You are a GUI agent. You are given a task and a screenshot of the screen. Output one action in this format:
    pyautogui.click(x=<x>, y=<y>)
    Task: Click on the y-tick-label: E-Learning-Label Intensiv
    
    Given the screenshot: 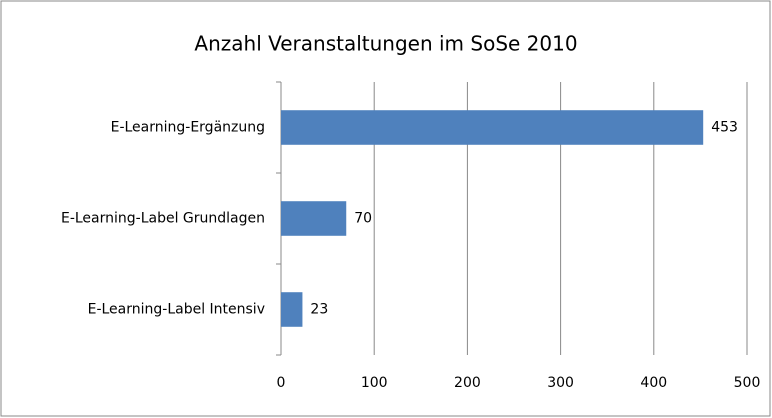 What is the action you would take?
    pyautogui.click(x=176, y=310)
    